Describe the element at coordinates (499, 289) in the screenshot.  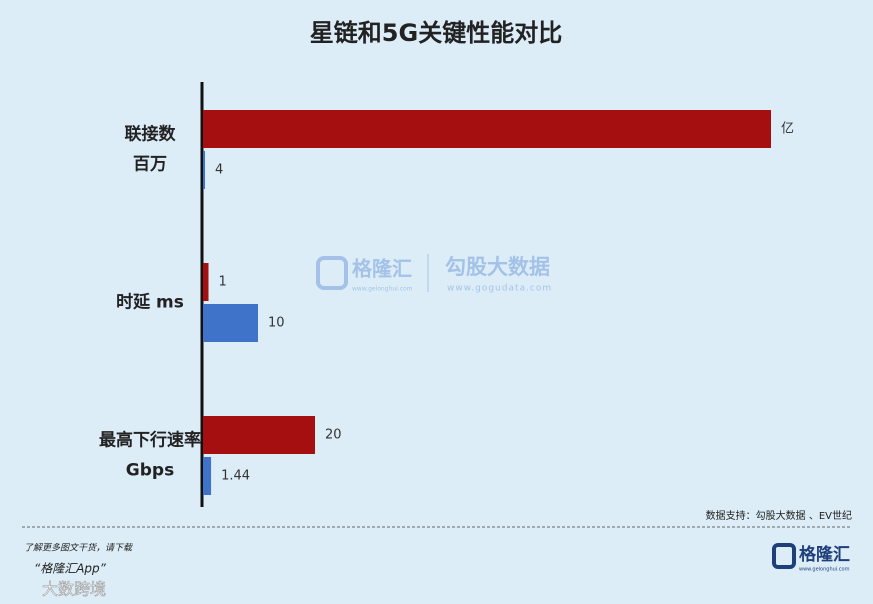
I see `watermark-right-url: www.gogudata.com` at that location.